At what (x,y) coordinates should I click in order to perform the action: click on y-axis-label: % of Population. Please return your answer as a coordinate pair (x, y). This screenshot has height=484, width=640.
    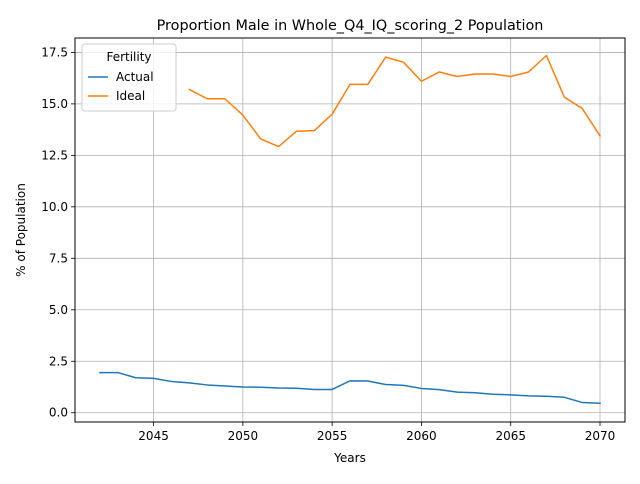
    Looking at the image, I should click on (21, 230).